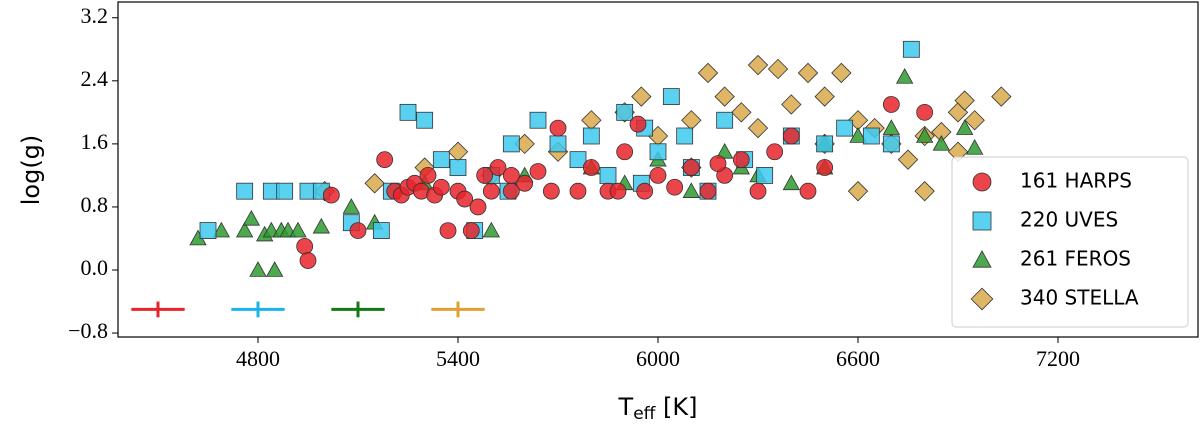 This screenshot has width=1200, height=425. Describe the element at coordinates (1076, 181) in the screenshot. I see `legend-label: 161 HARPS` at that location.